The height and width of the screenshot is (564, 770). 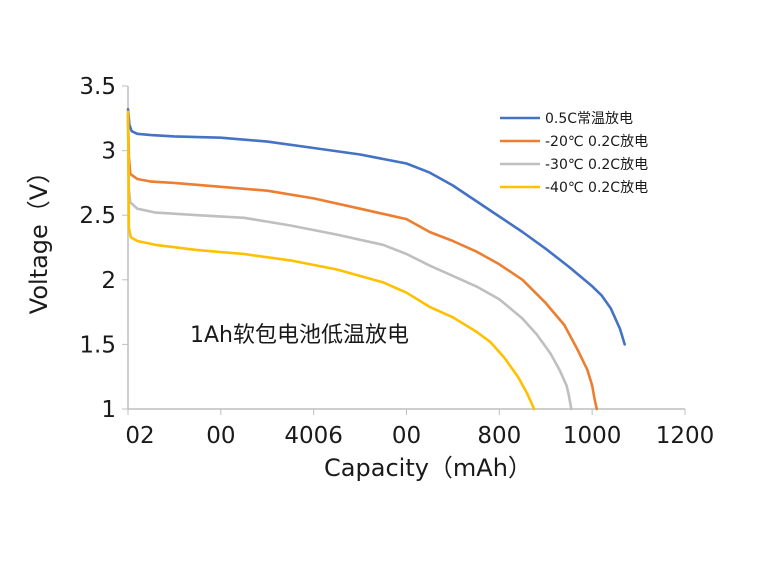 What do you see at coordinates (139, 436) in the screenshot?
I see `x-tick-label: 02` at bounding box center [139, 436].